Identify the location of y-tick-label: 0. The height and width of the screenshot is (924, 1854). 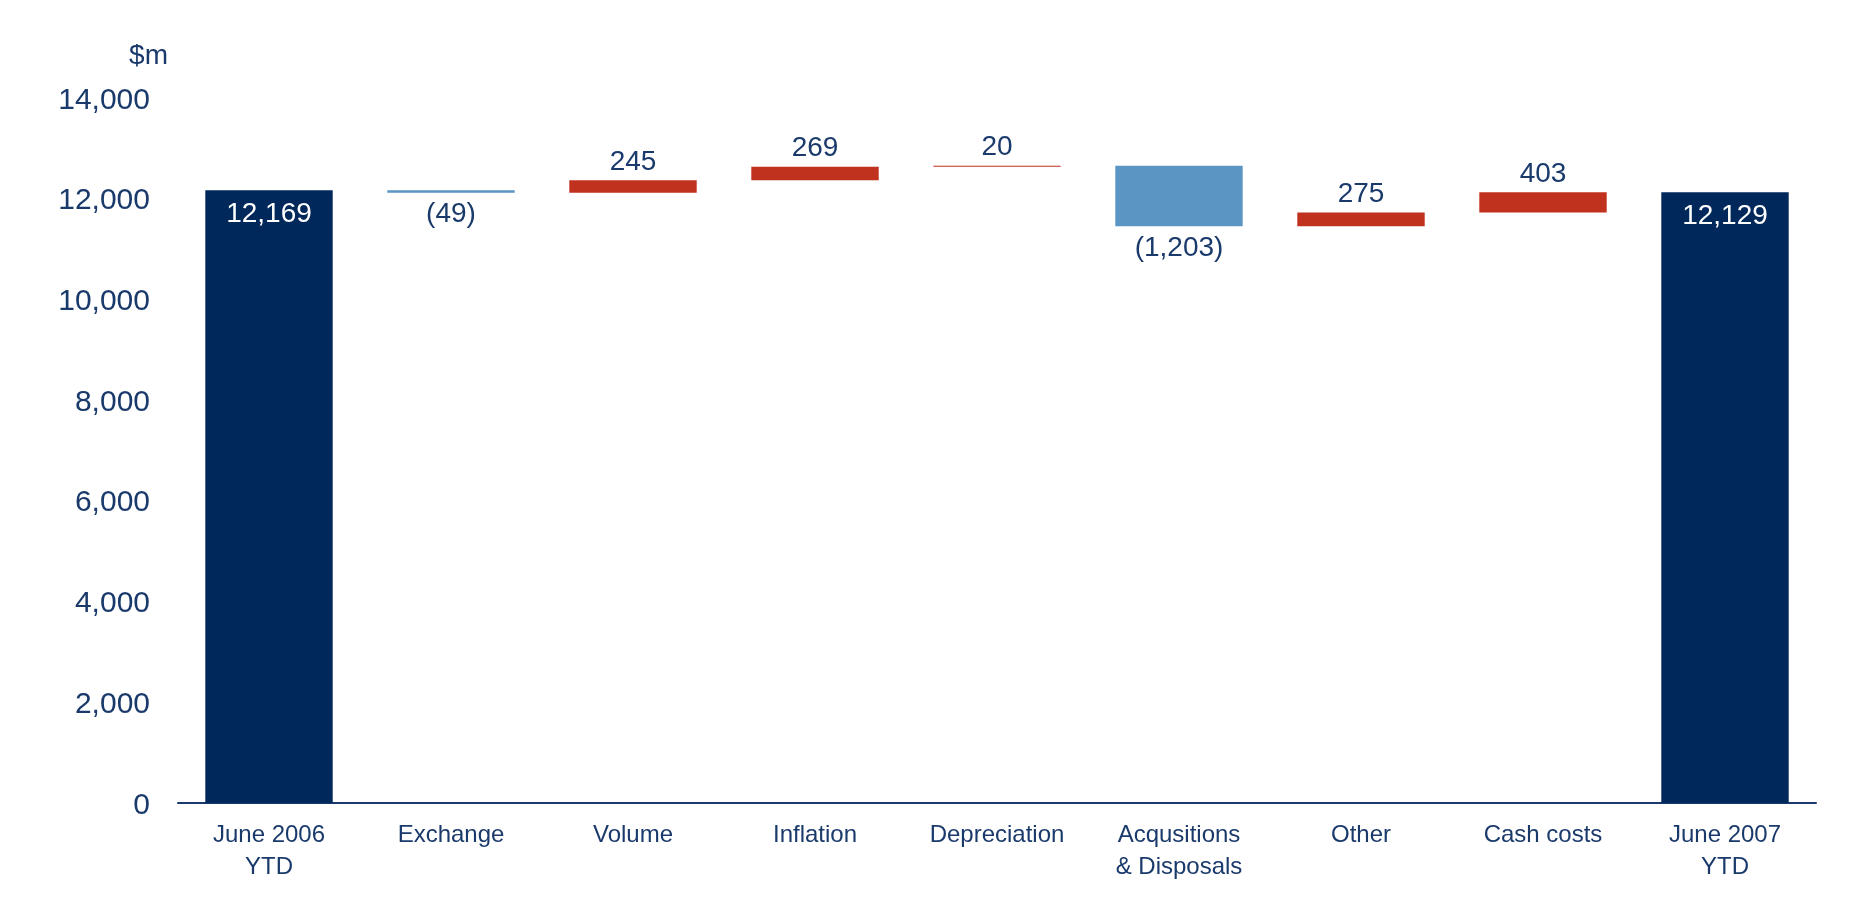
(141, 803).